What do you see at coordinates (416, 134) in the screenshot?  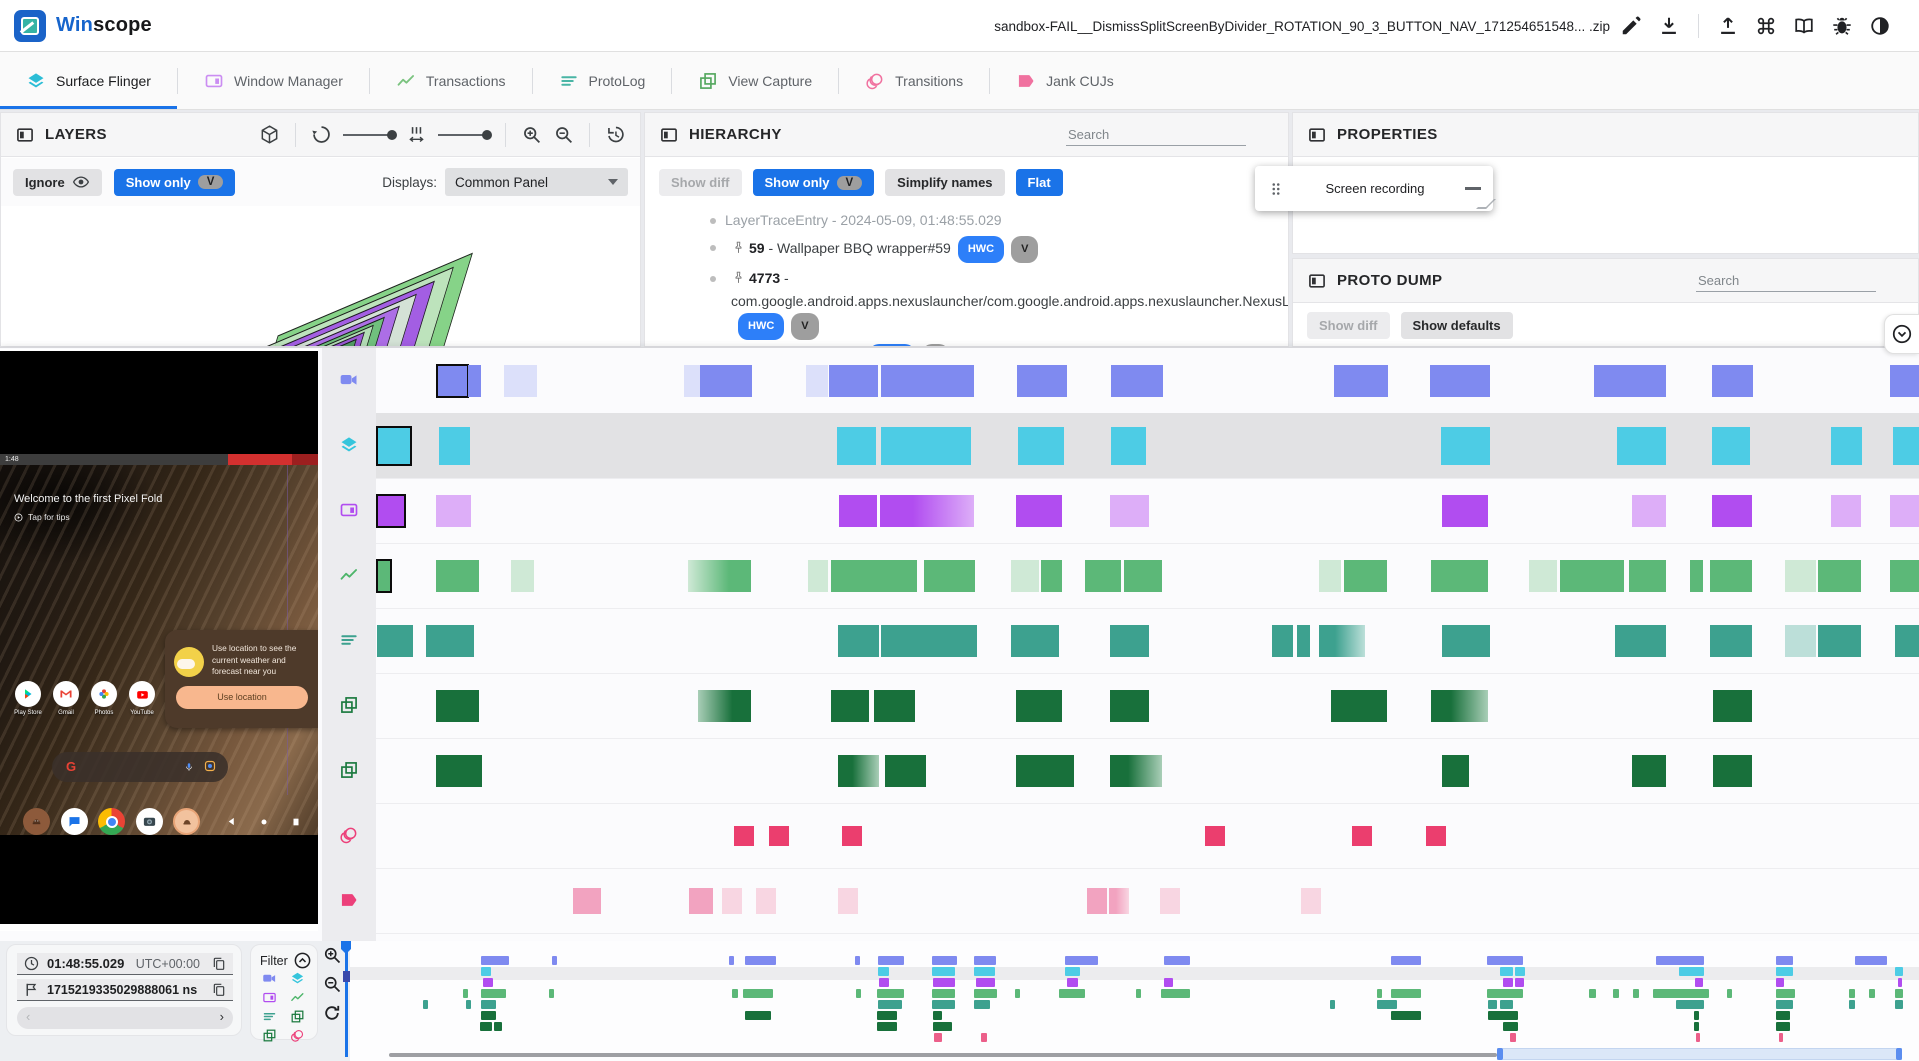 I see `spacing-button` at bounding box center [416, 134].